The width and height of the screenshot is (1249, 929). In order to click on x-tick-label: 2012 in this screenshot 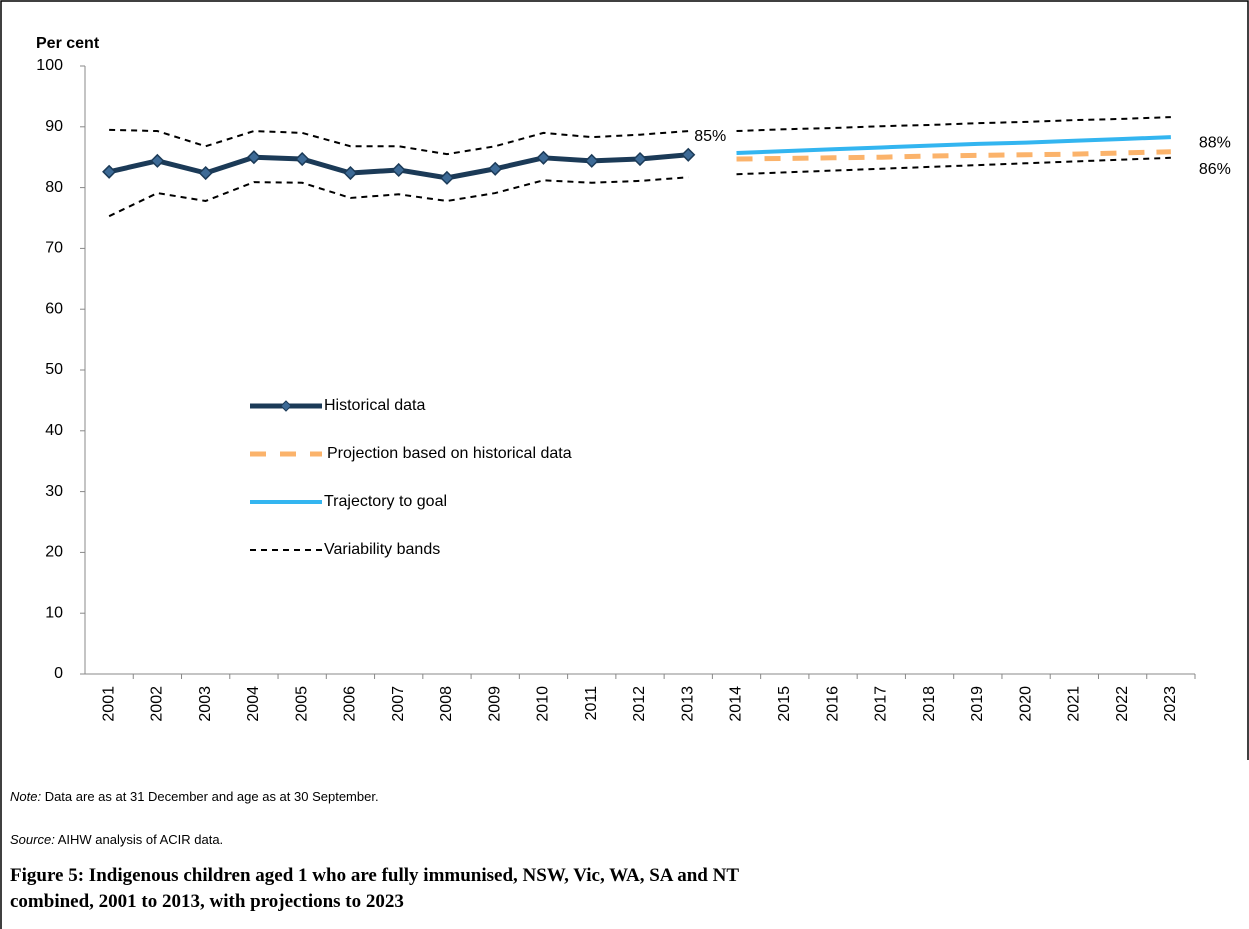, I will do `click(639, 704)`.